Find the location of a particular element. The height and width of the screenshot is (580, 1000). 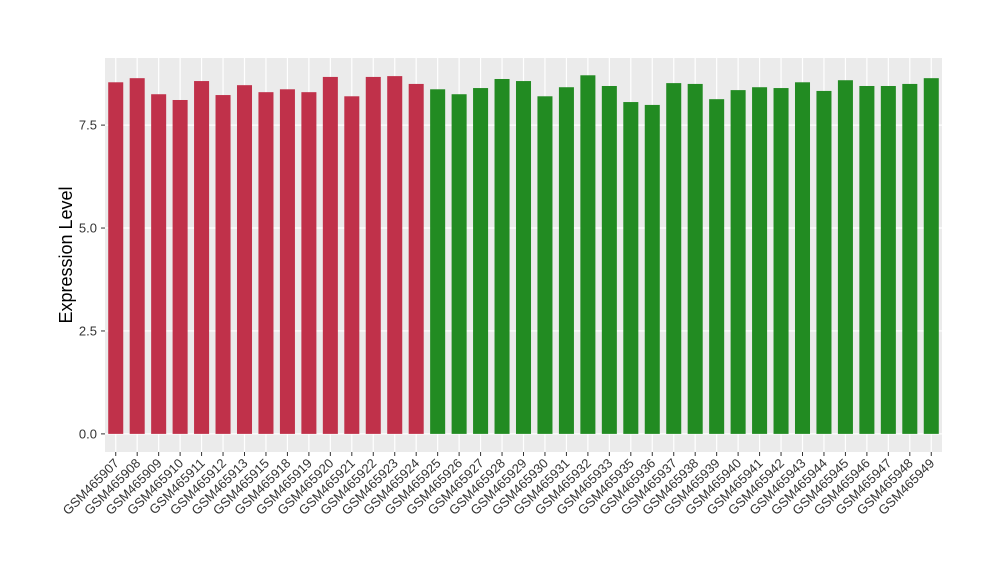

y-tick-label: 0.0 is located at coordinates (88, 433).